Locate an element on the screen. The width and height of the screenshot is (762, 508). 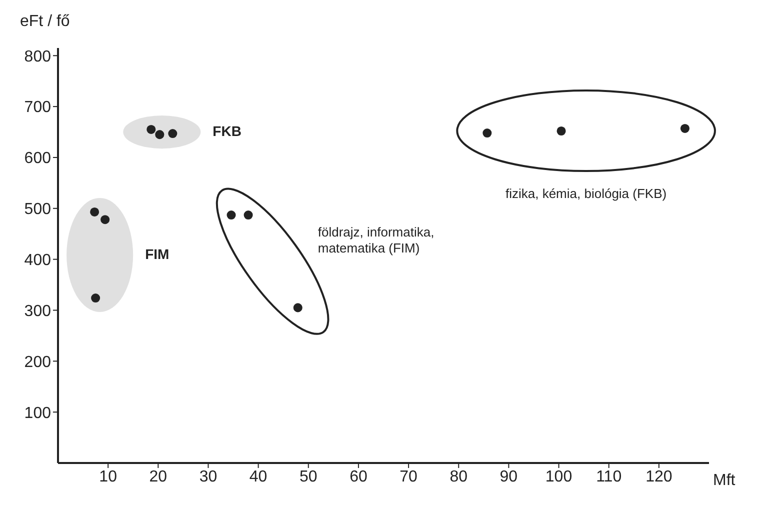
annotation: FKB is located at coordinates (227, 130).